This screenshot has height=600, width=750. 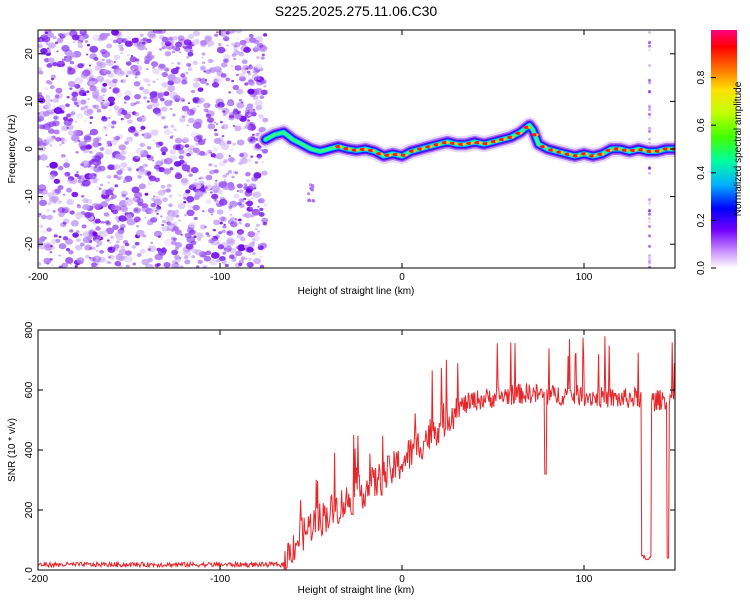 I want to click on colorbar-gradient, so click(x=724, y=149).